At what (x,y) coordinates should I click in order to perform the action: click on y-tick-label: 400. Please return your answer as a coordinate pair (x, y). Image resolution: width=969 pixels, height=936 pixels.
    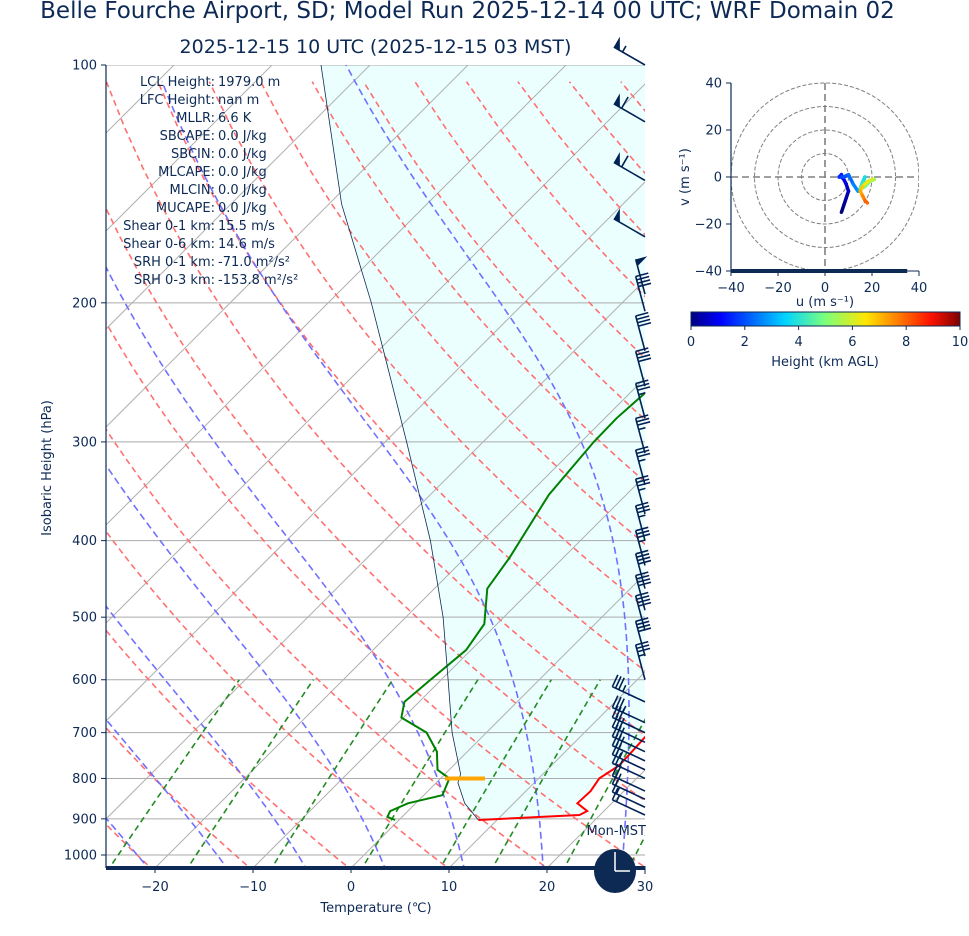
    Looking at the image, I should click on (84, 541).